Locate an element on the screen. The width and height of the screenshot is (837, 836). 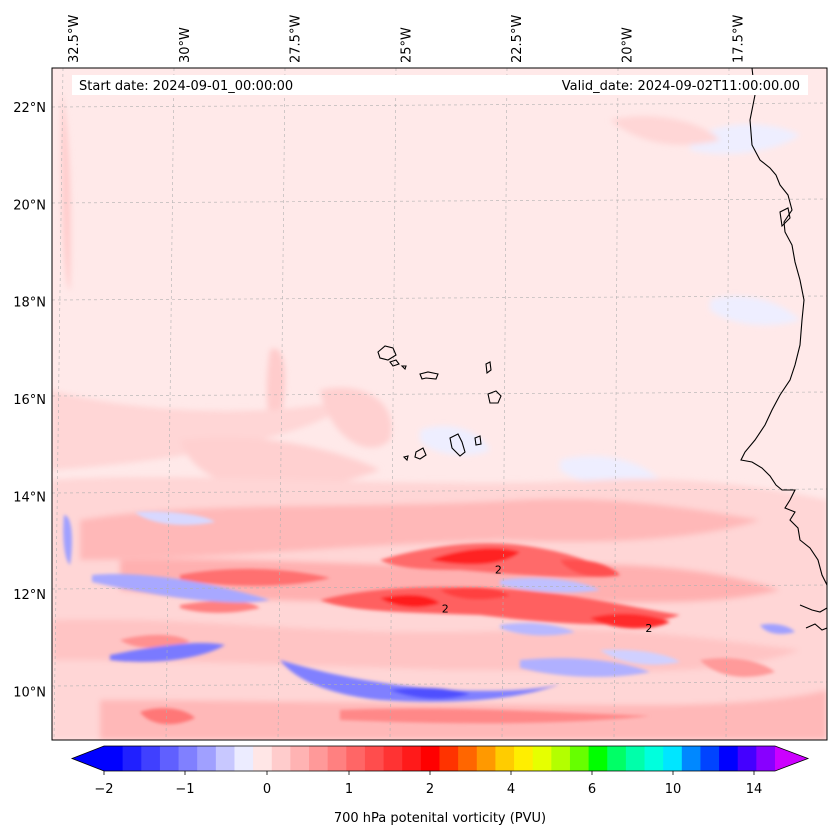
lon-tick-label: 22.5°W is located at coordinates (517, 39).